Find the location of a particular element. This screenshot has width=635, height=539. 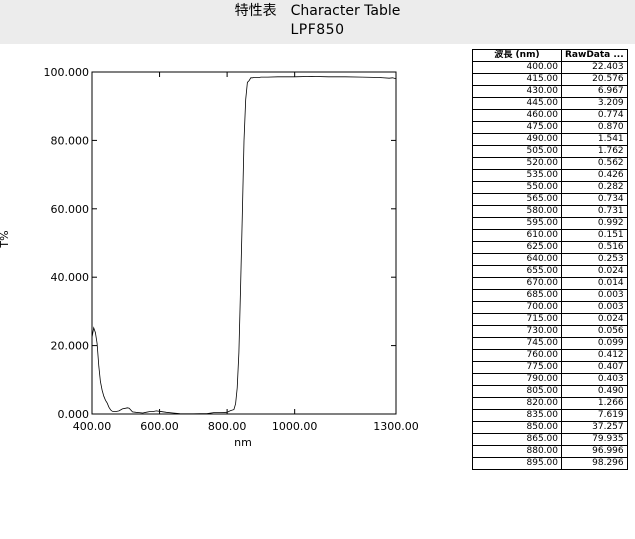

table-row: 820.00 1.266 is located at coordinates (550, 403).